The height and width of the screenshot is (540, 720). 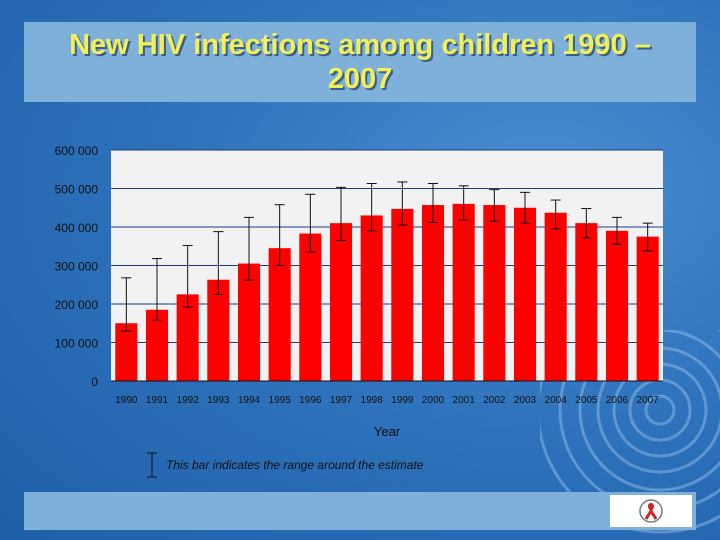 I want to click on error-bar-1992, so click(x=187, y=276).